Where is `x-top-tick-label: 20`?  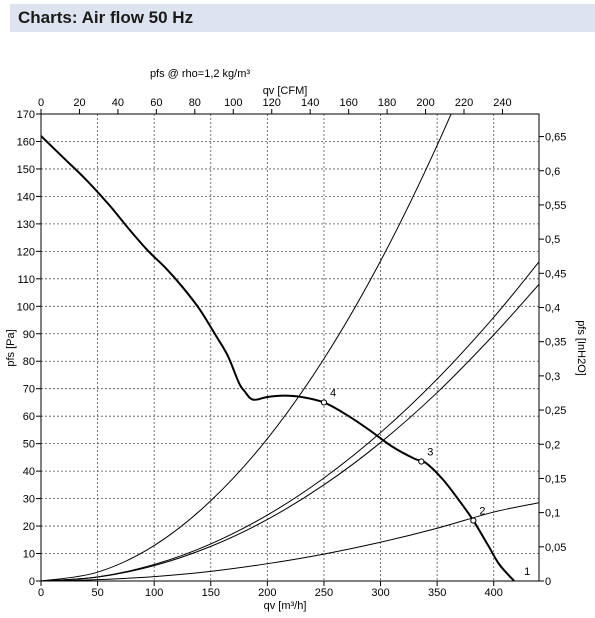
x-top-tick-label: 20 is located at coordinates (79, 103).